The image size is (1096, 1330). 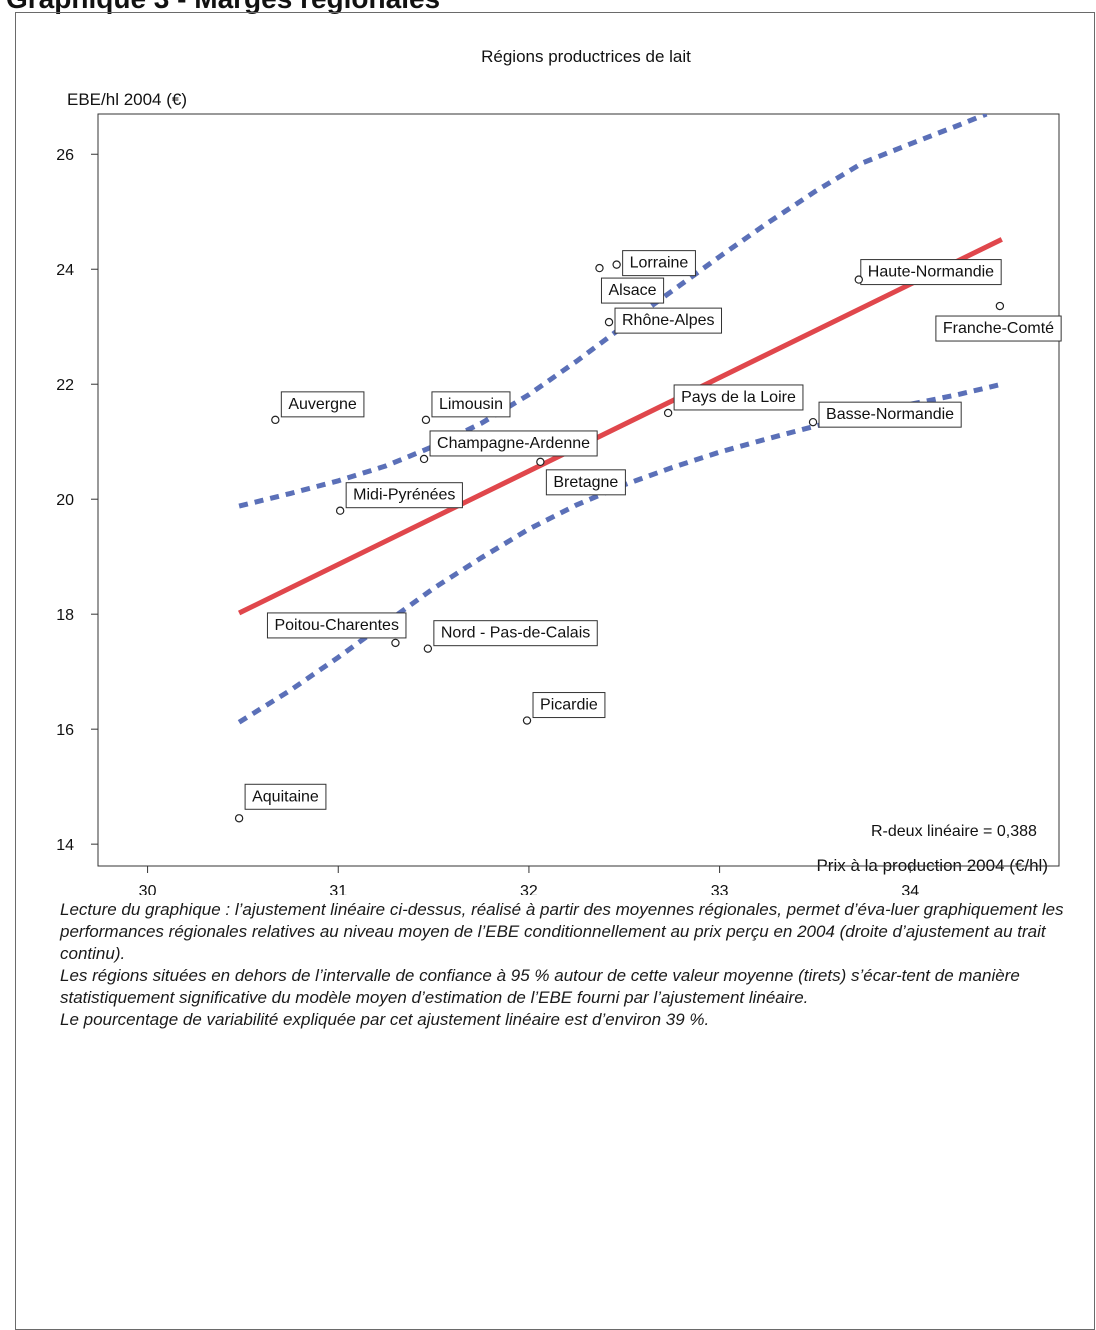 I want to click on y-tick-label: 18, so click(x=65, y=615).